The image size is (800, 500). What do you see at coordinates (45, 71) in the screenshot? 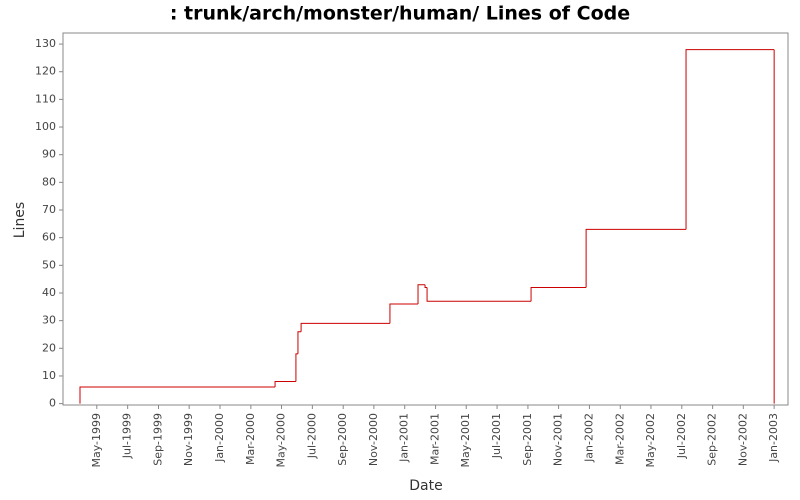
I see `y-tick-label: 120` at bounding box center [45, 71].